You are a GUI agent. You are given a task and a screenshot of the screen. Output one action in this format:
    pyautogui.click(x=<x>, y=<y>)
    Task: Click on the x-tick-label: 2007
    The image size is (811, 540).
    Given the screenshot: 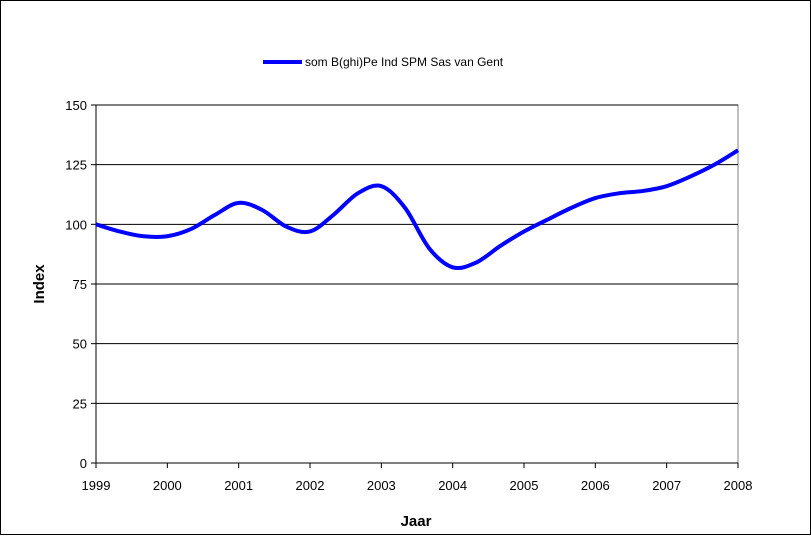 What is the action you would take?
    pyautogui.click(x=666, y=485)
    